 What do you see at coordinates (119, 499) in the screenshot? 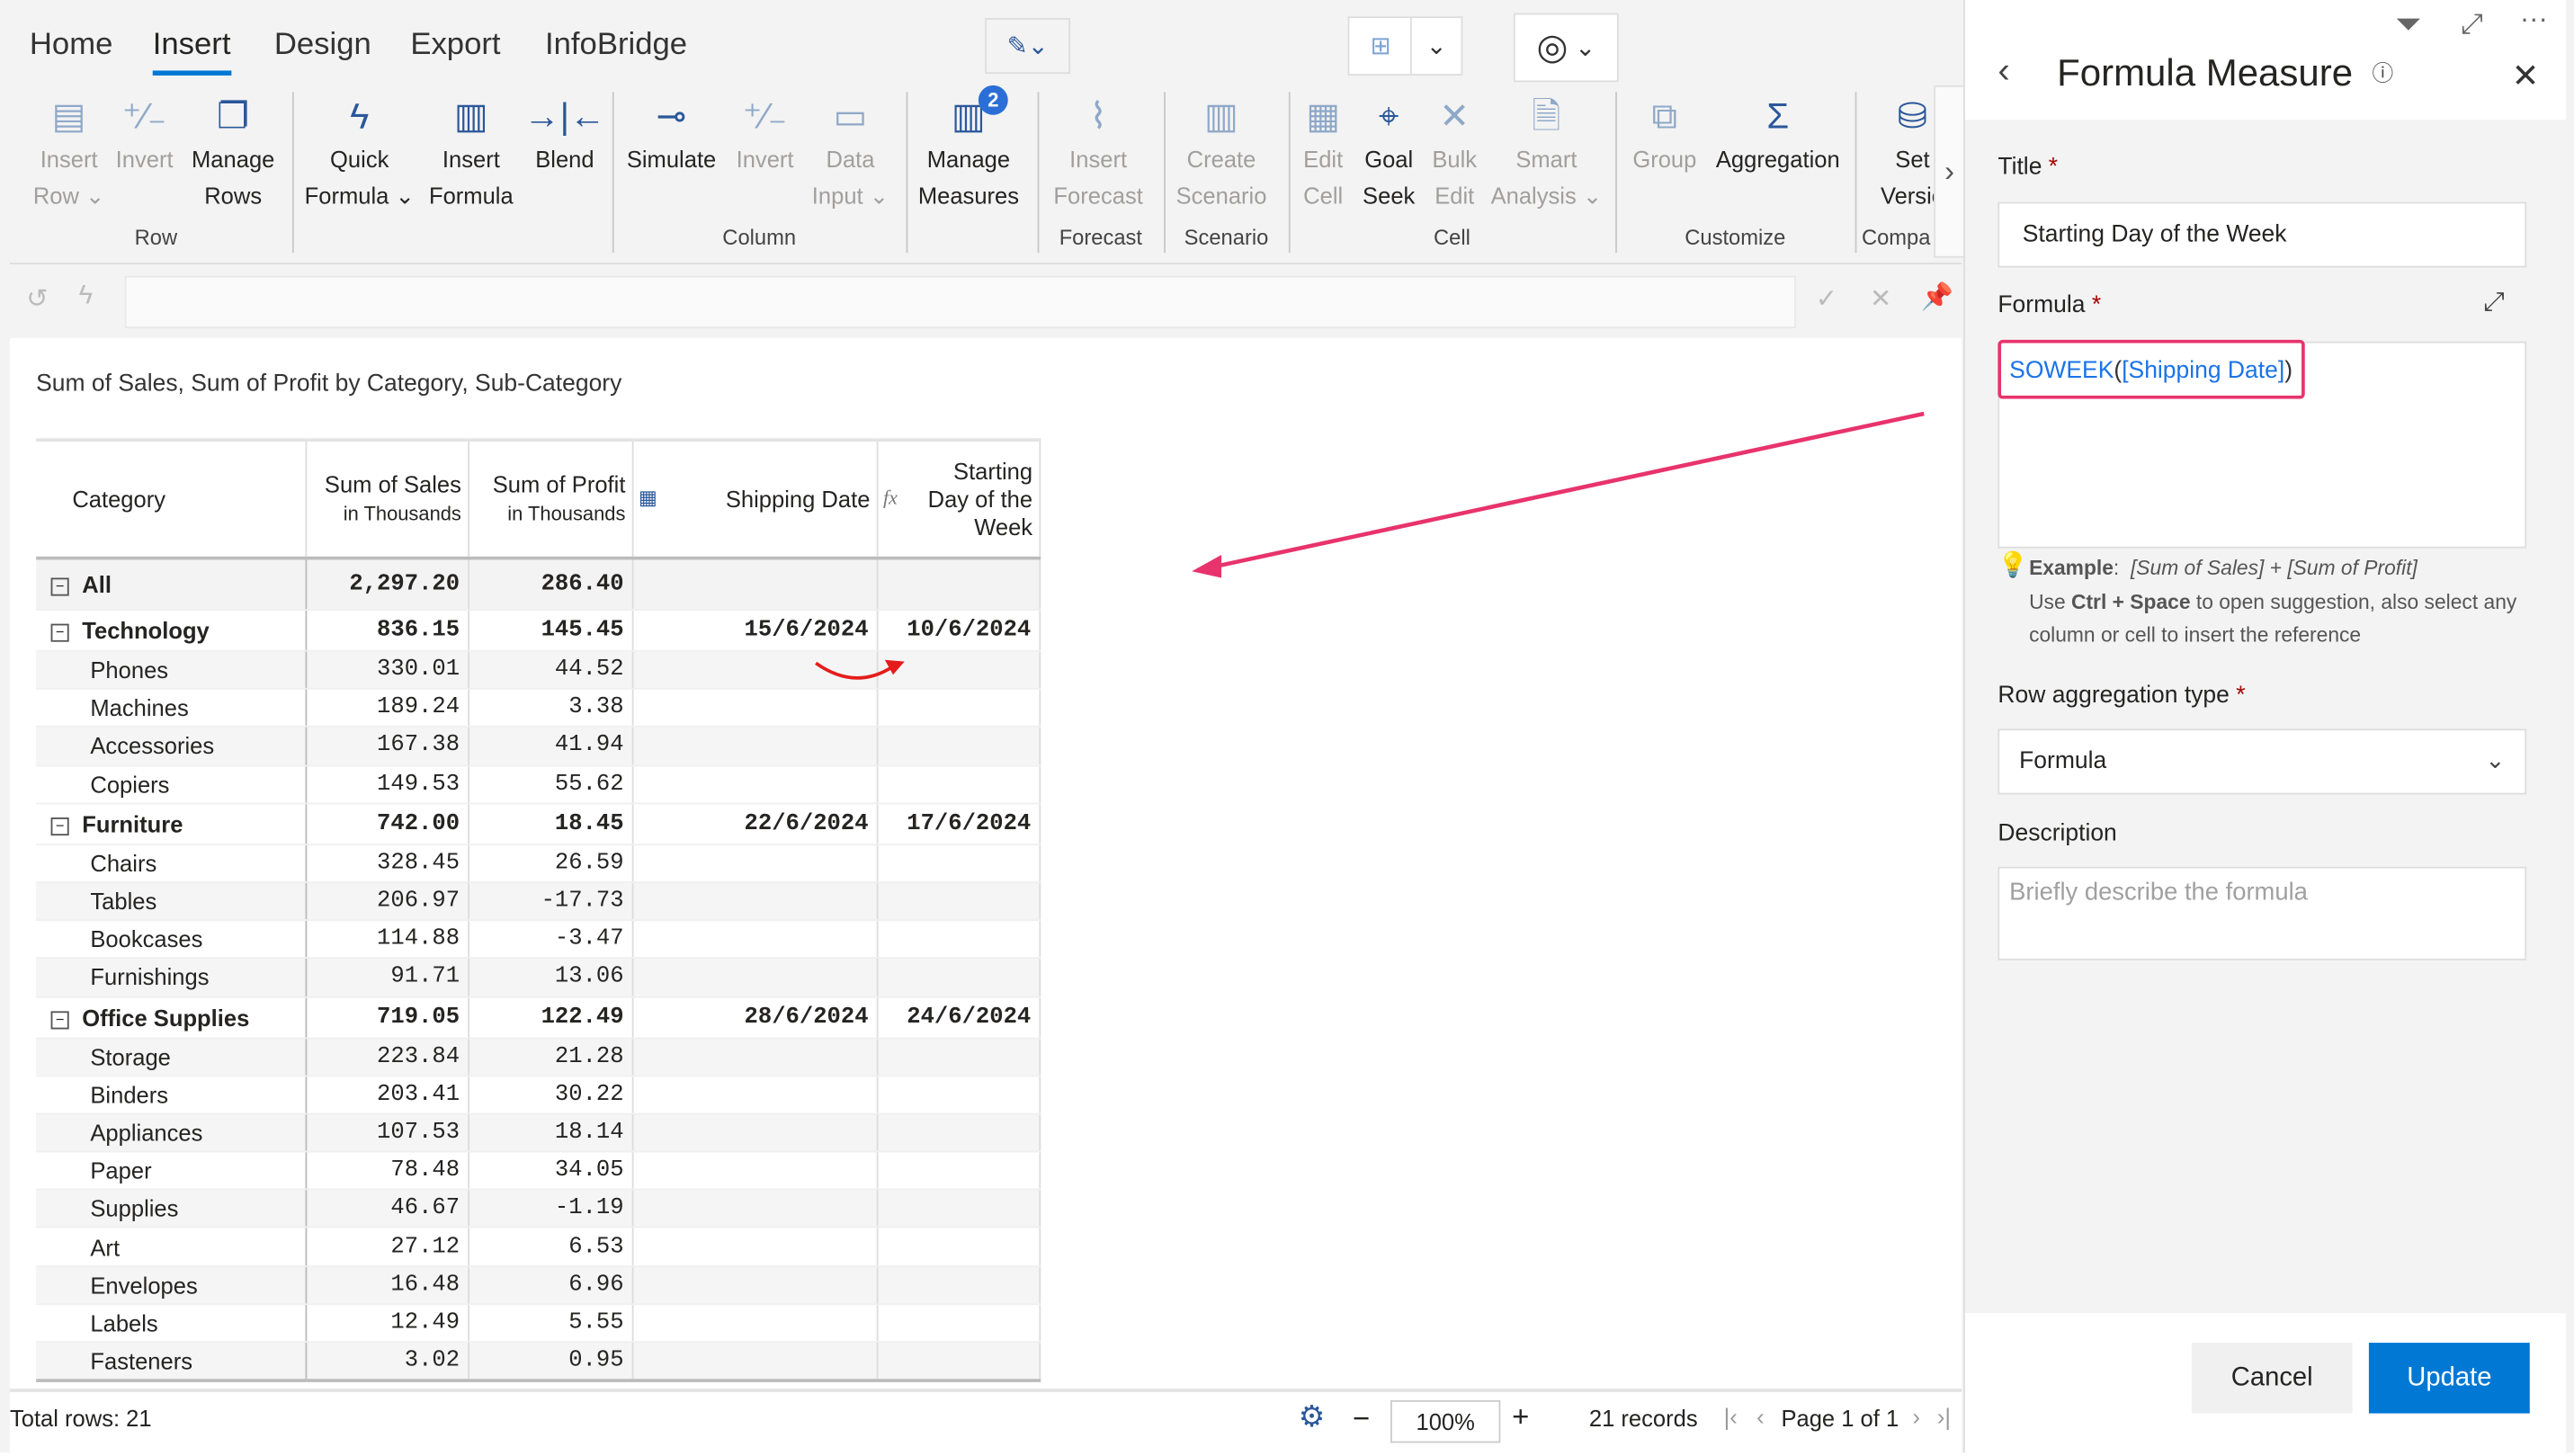
I see `header-label: Category` at bounding box center [119, 499].